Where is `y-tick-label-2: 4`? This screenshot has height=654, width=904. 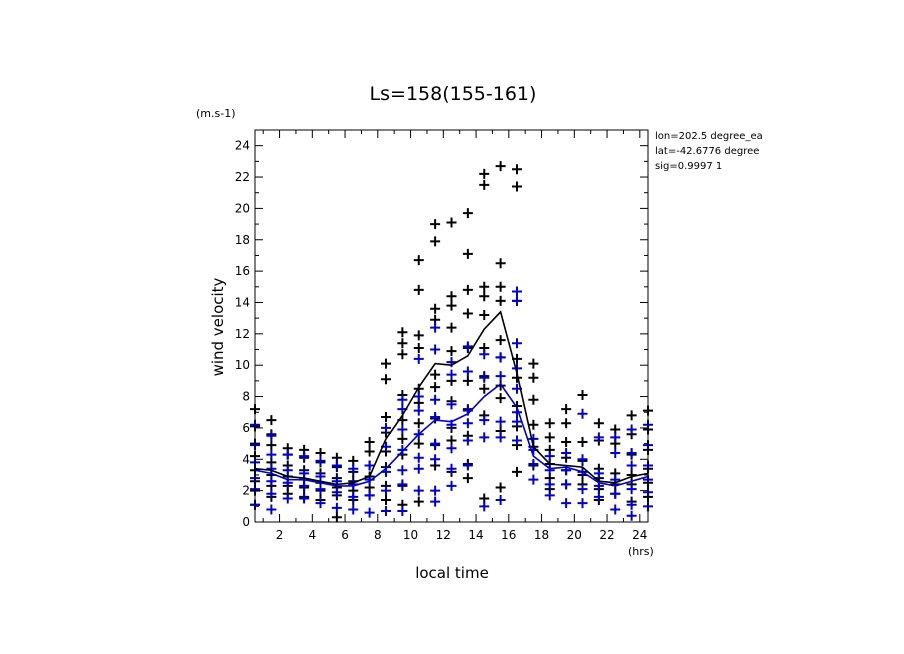
y-tick-label-2: 4 is located at coordinates (246, 459).